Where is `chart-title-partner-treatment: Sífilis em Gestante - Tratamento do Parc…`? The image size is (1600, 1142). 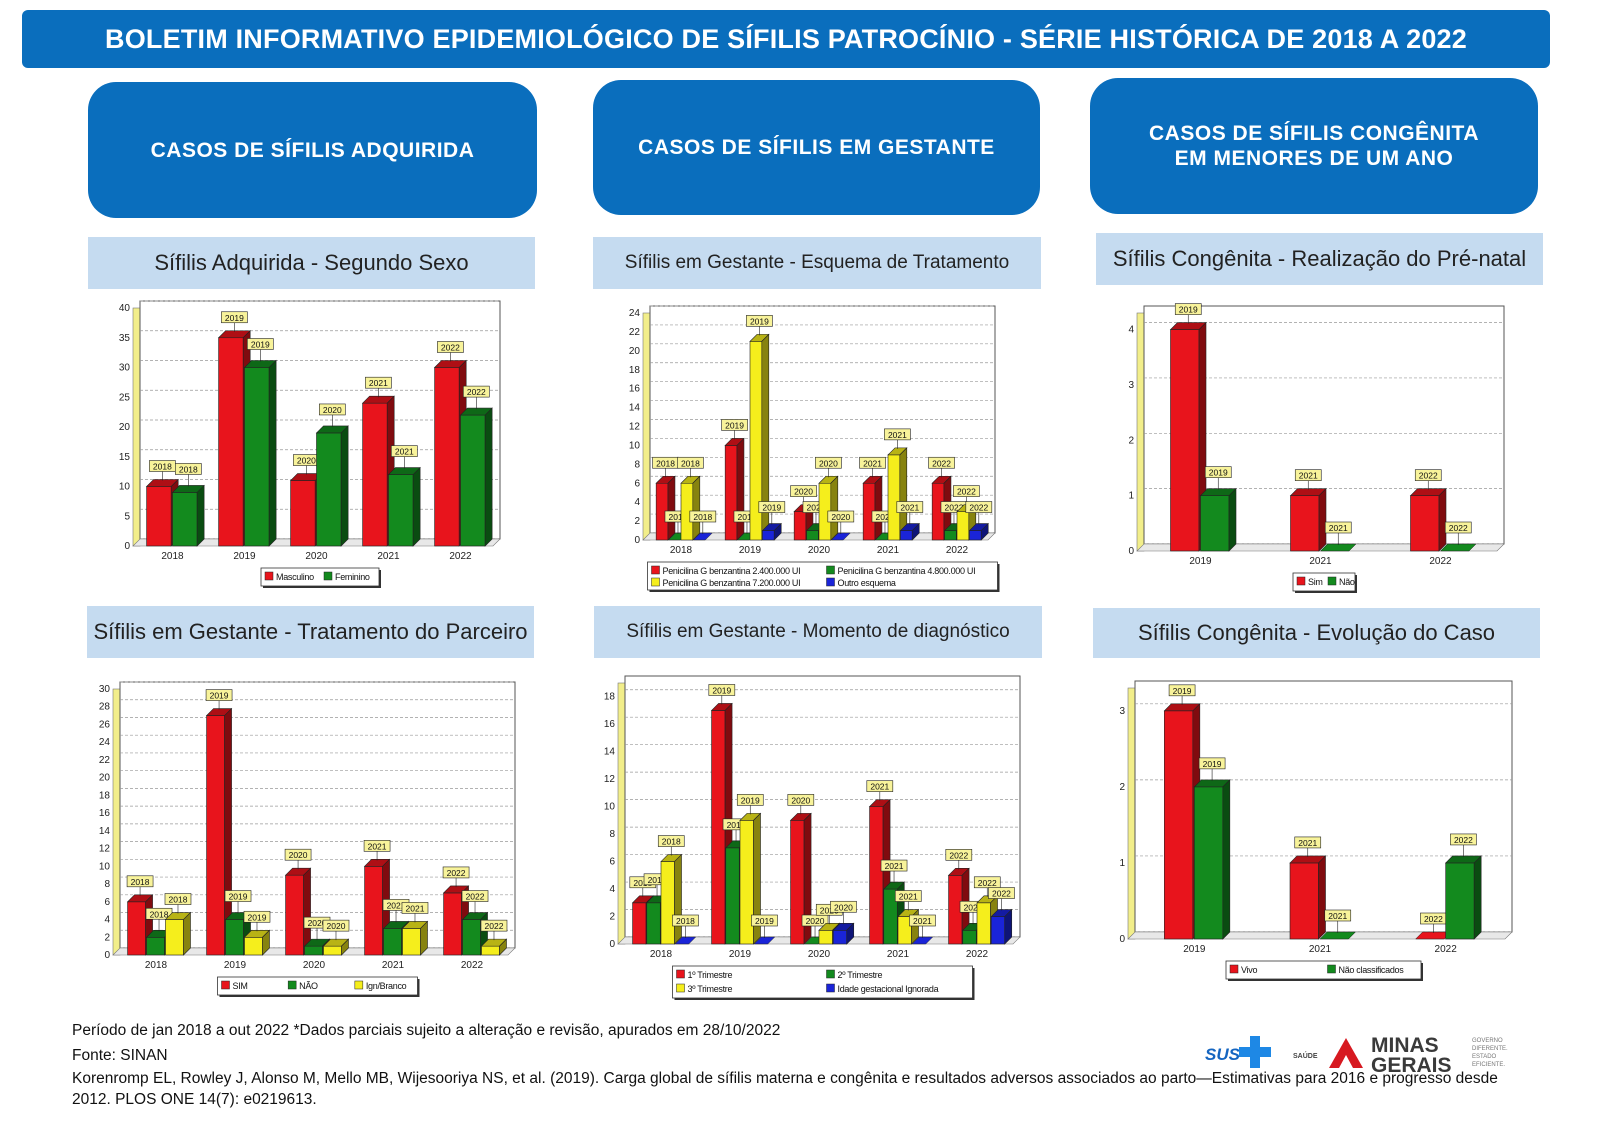
chart-title-partner-treatment: Sífilis em Gestante - Tratamento do Parc… is located at coordinates (310, 632).